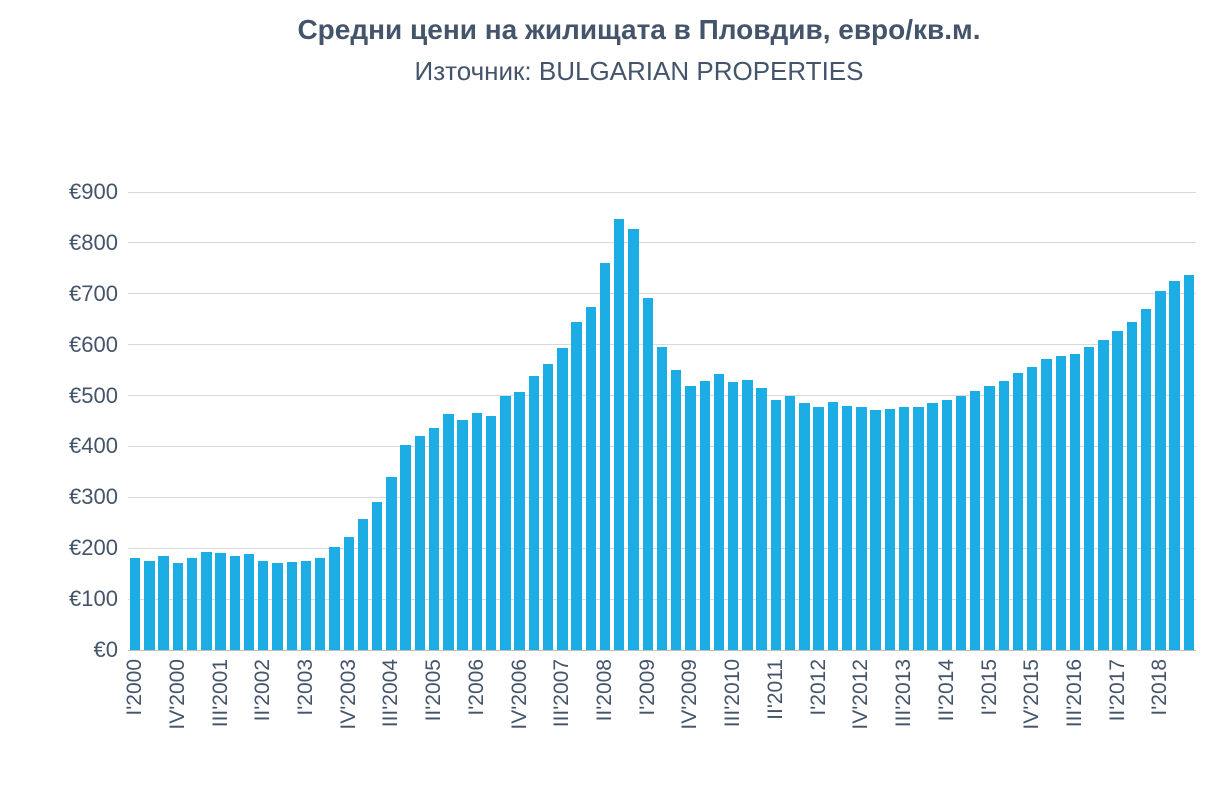 This screenshot has width=1222, height=786. I want to click on x-axis-tick-label: III'2001, so click(220, 693).